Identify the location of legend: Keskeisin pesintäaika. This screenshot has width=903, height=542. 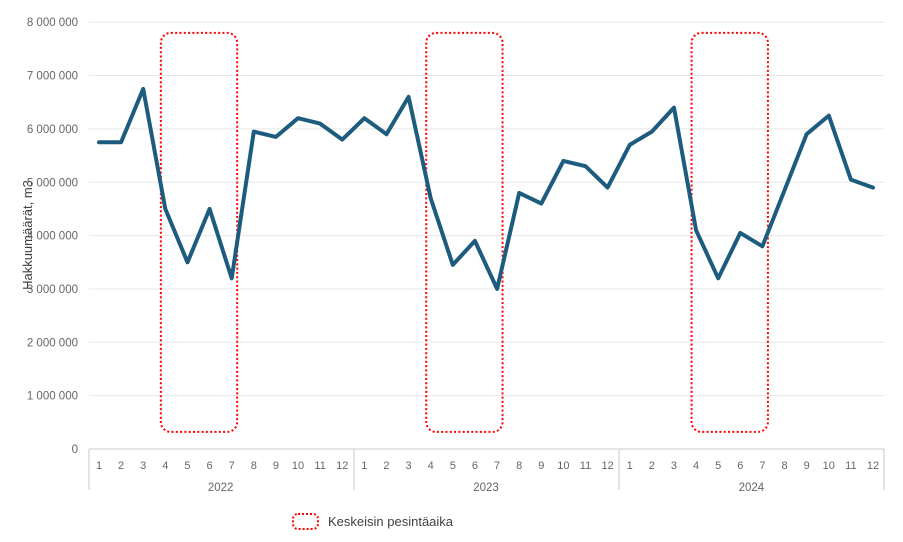
(372, 521).